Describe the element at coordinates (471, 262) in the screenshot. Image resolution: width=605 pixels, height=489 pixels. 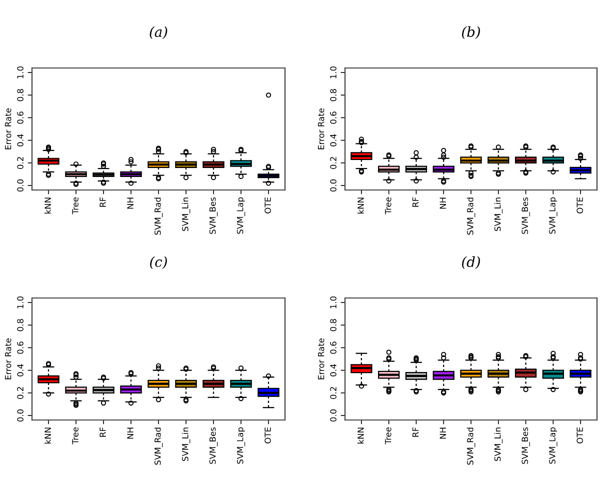
I see `chart-title: (d)` at that location.